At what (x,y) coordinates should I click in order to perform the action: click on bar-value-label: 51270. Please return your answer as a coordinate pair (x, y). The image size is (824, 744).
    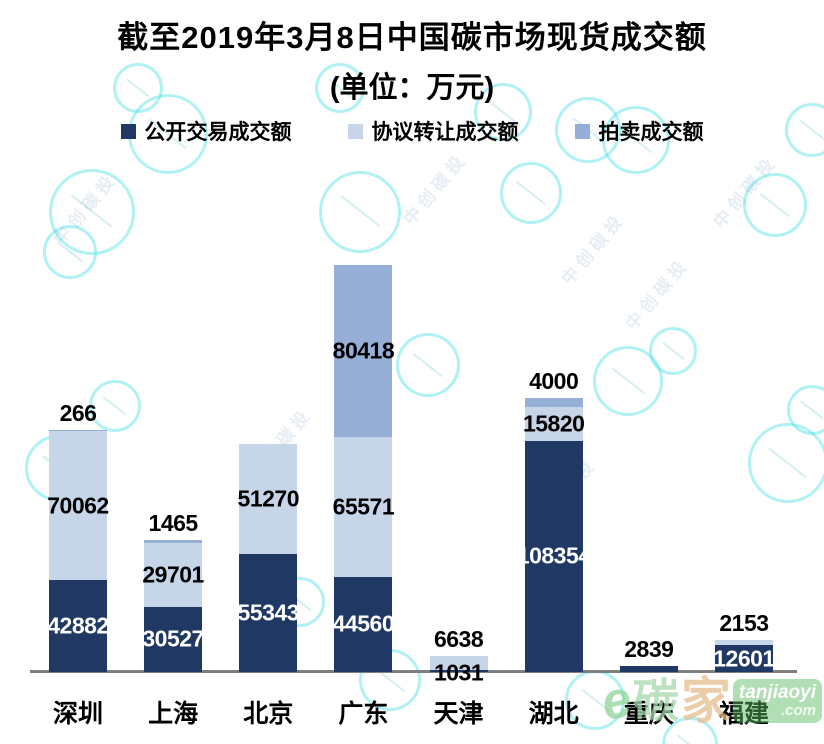
    Looking at the image, I should click on (268, 498).